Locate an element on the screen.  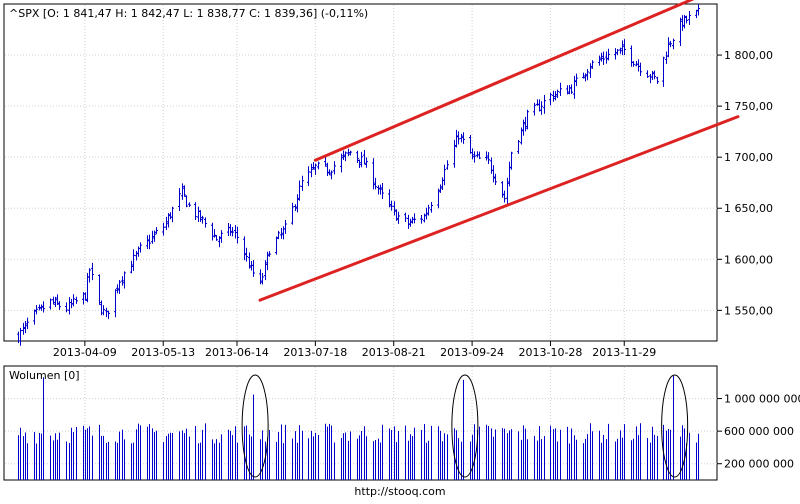
volume-ellipses is located at coordinates (465, 426).